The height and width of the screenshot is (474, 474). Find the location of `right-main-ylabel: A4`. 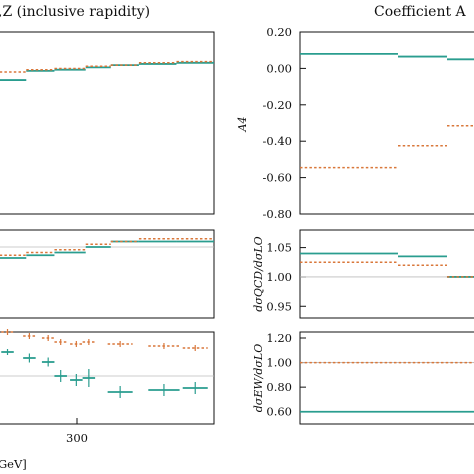

right-main-ylabel: A4 is located at coordinates (242, 125).